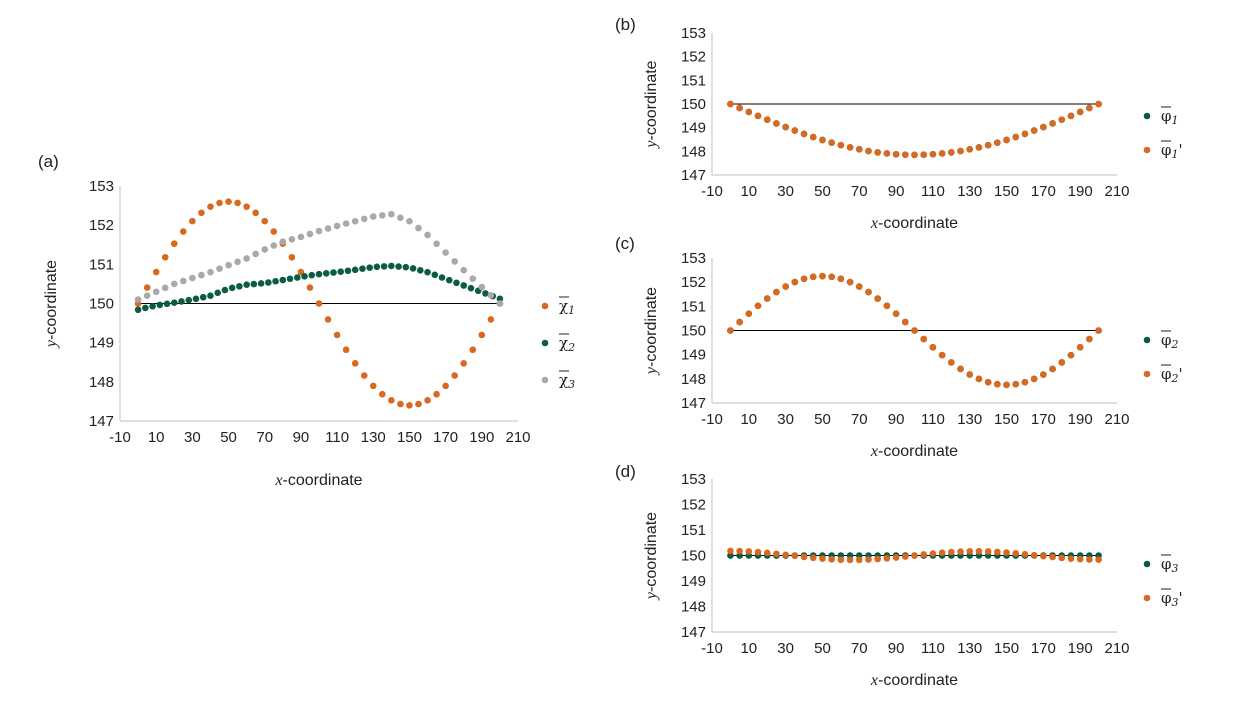 Image resolution: width=1256 pixels, height=707 pixels. Describe the element at coordinates (445, 437) in the screenshot. I see `x-tick-label: 170` at that location.